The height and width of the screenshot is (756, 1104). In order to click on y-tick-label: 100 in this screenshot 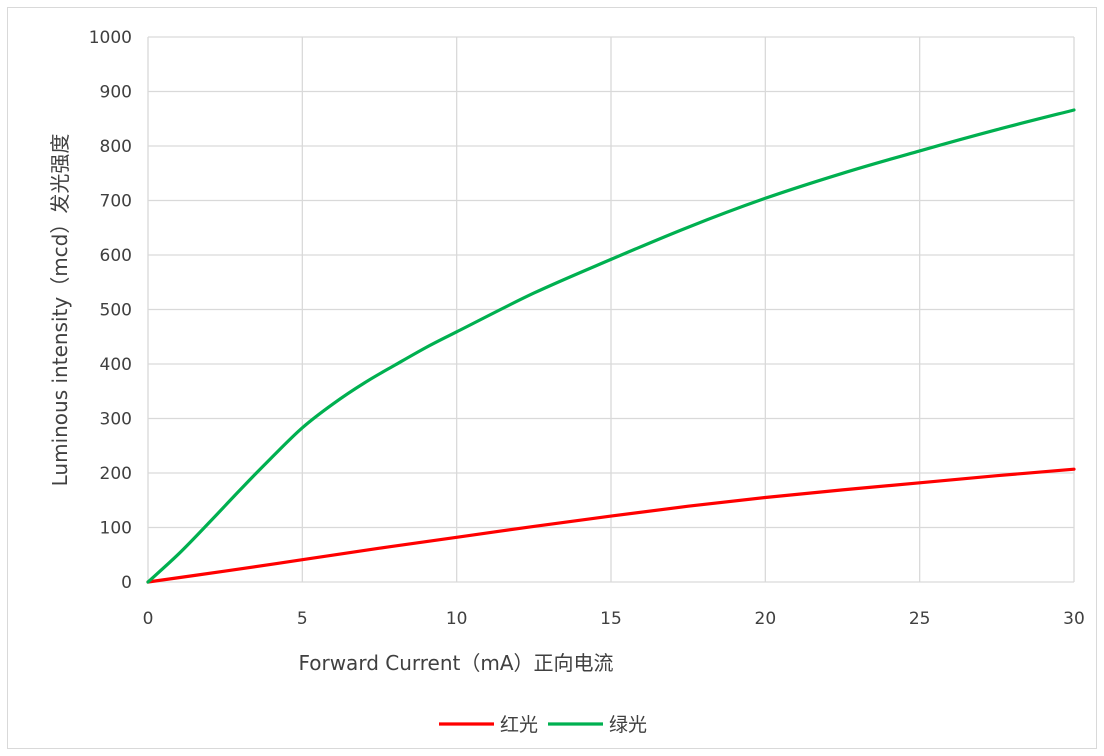, I will do `click(116, 529)`.